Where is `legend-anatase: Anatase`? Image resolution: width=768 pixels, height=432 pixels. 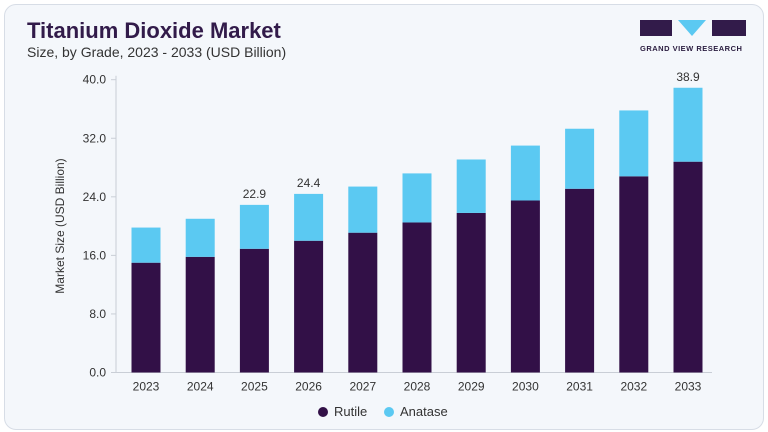
legend-anatase: Anatase is located at coordinates (416, 411).